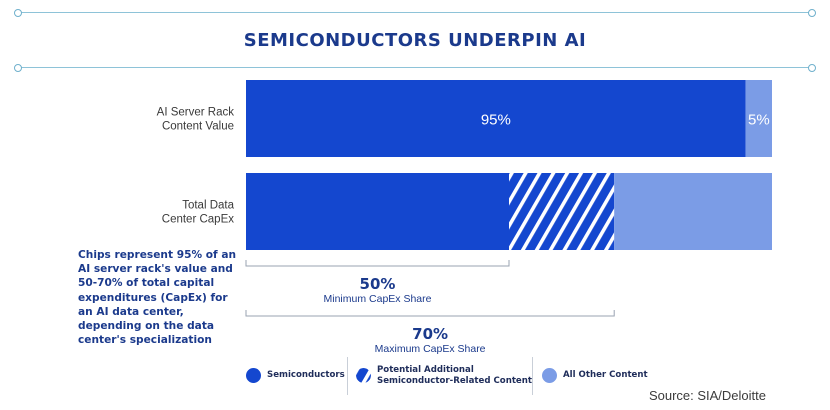  I want to click on bracket-label: Maximum CapEx Share, so click(430, 349).